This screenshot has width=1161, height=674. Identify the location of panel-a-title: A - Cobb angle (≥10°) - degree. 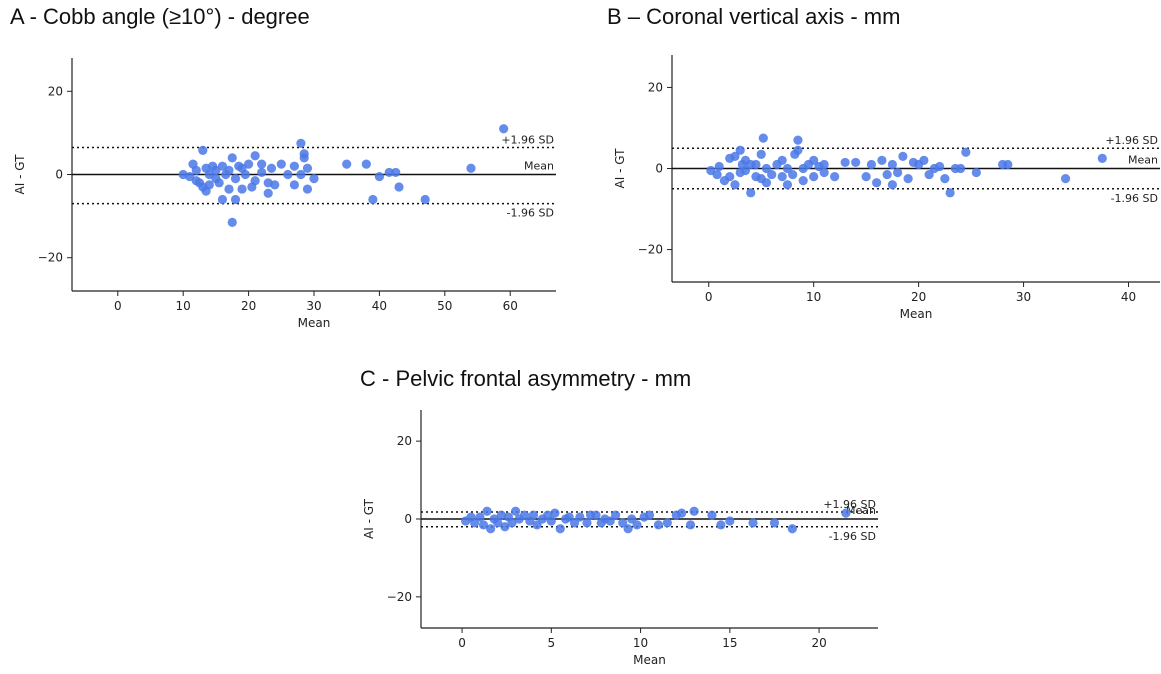
(160, 16).